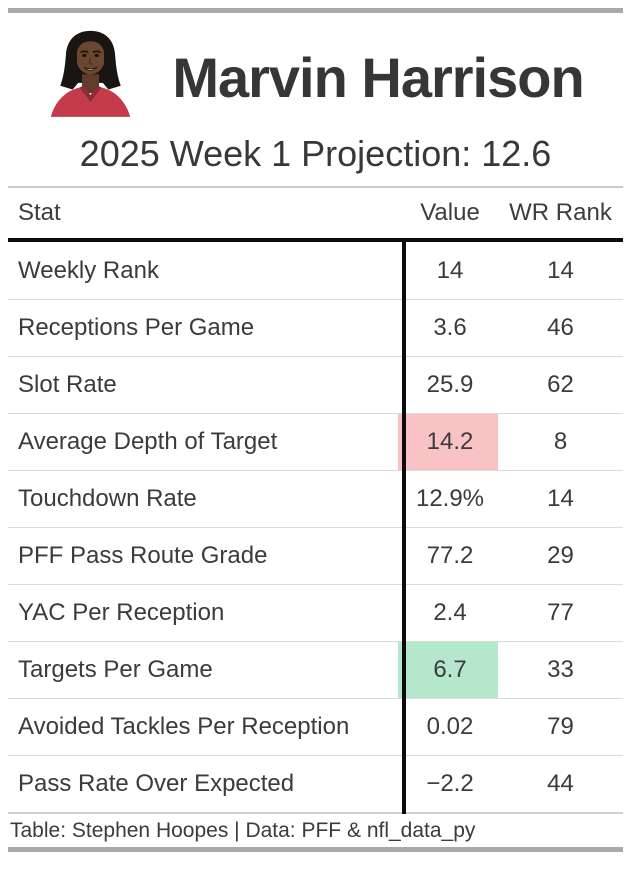 Image resolution: width=631 pixels, height=873 pixels. What do you see at coordinates (315, 10) in the screenshot?
I see `top-border-bar` at bounding box center [315, 10].